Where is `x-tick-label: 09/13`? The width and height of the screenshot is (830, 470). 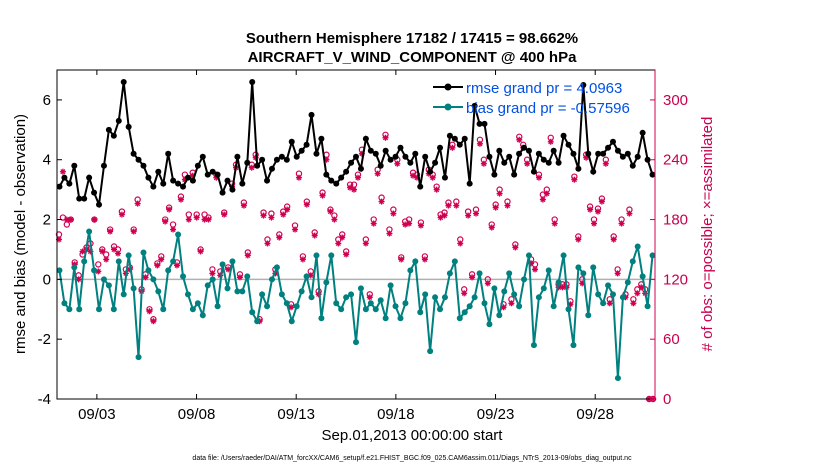
x-tick-label: 09/13 is located at coordinates (296, 414).